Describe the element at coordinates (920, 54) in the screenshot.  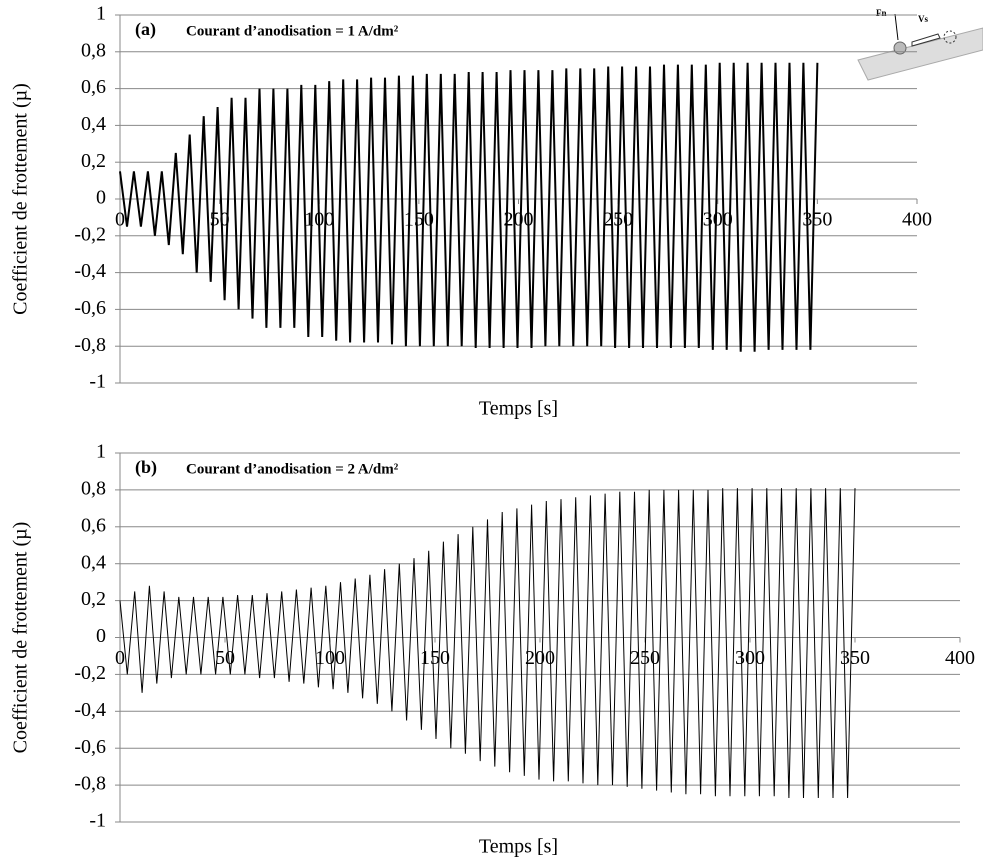
I see `inset-plate` at that location.